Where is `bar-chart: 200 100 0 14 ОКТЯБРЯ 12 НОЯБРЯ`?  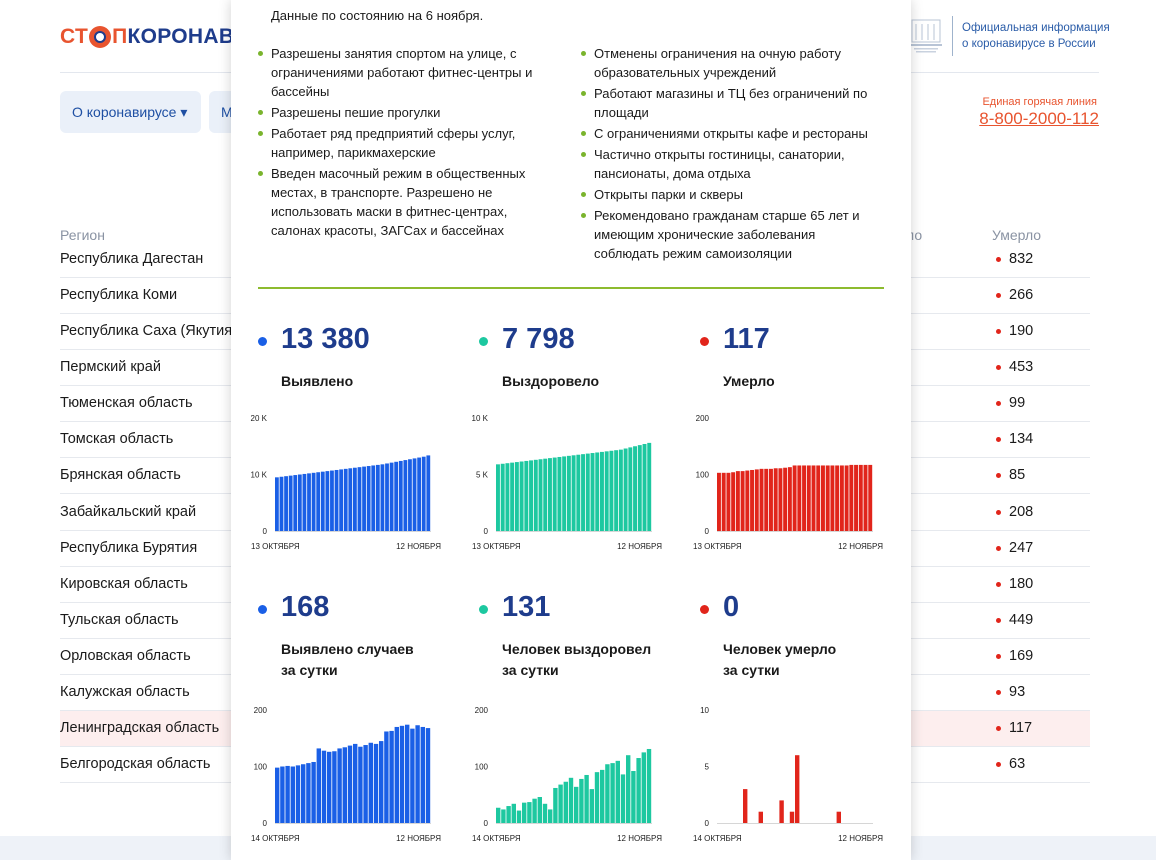 bar-chart: 200 100 0 14 ОКТЯБРЯ 12 НОЯБРЯ is located at coordinates (562, 774).